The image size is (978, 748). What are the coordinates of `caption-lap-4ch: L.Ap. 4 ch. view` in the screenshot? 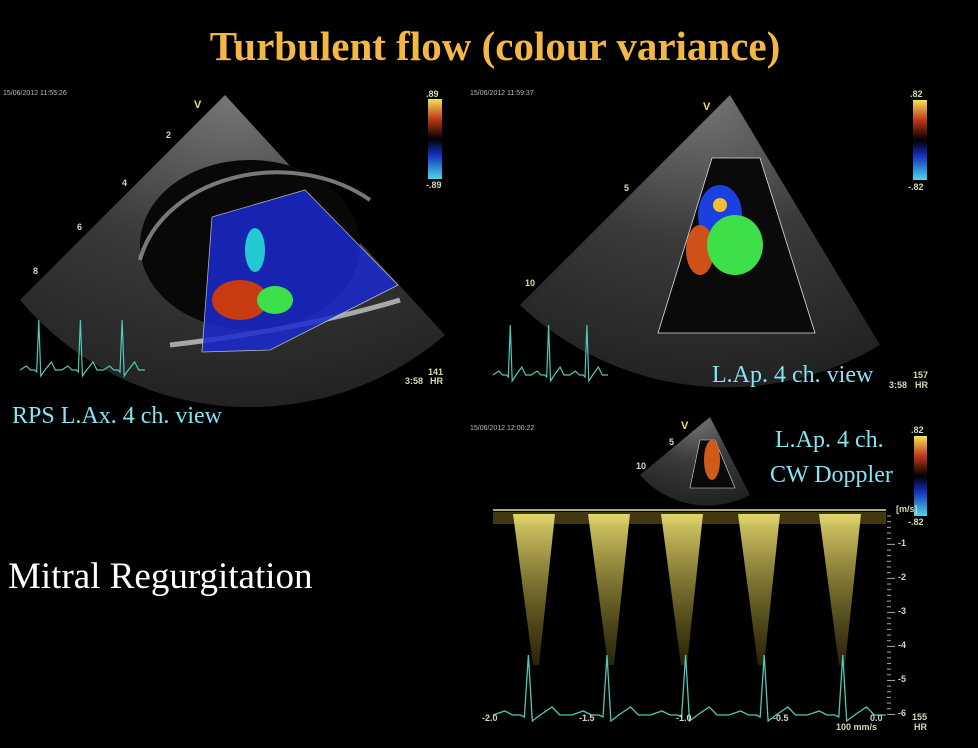 It's located at (793, 375).